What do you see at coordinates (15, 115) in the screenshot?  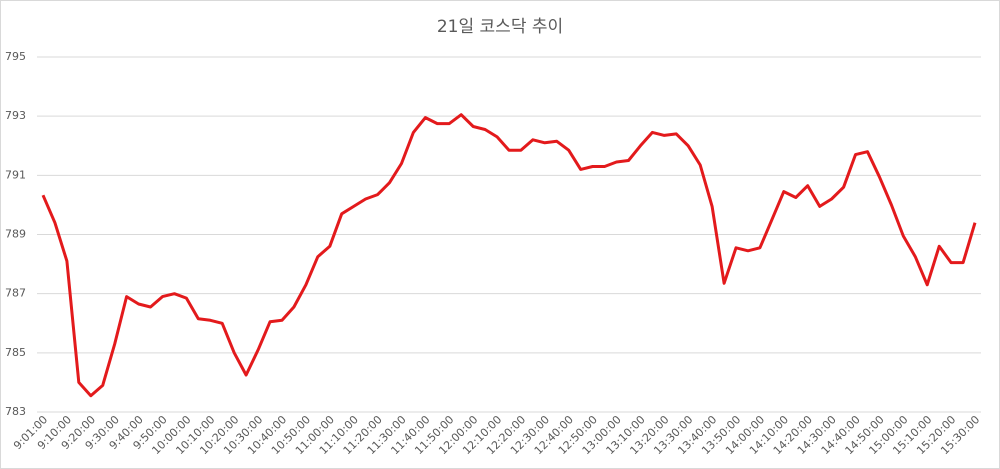 I see `y-tick-label: 793` at bounding box center [15, 115].